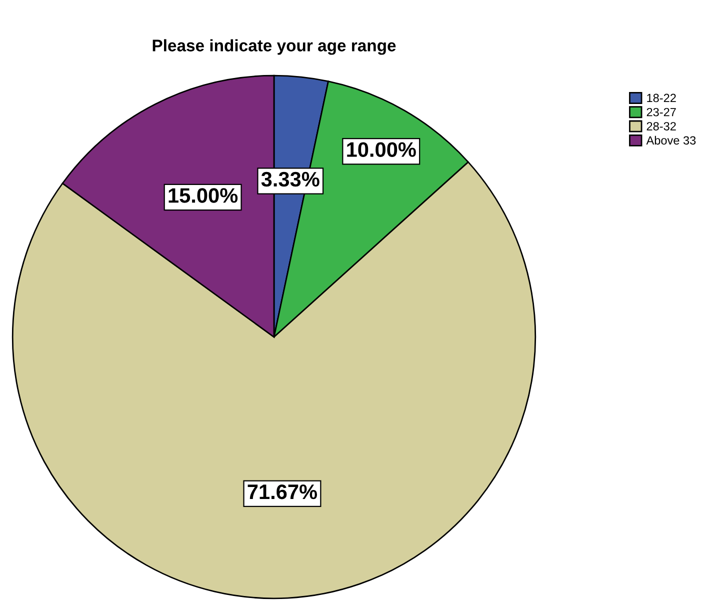  I want to click on chart-title: Please indicate your age range, so click(274, 47).